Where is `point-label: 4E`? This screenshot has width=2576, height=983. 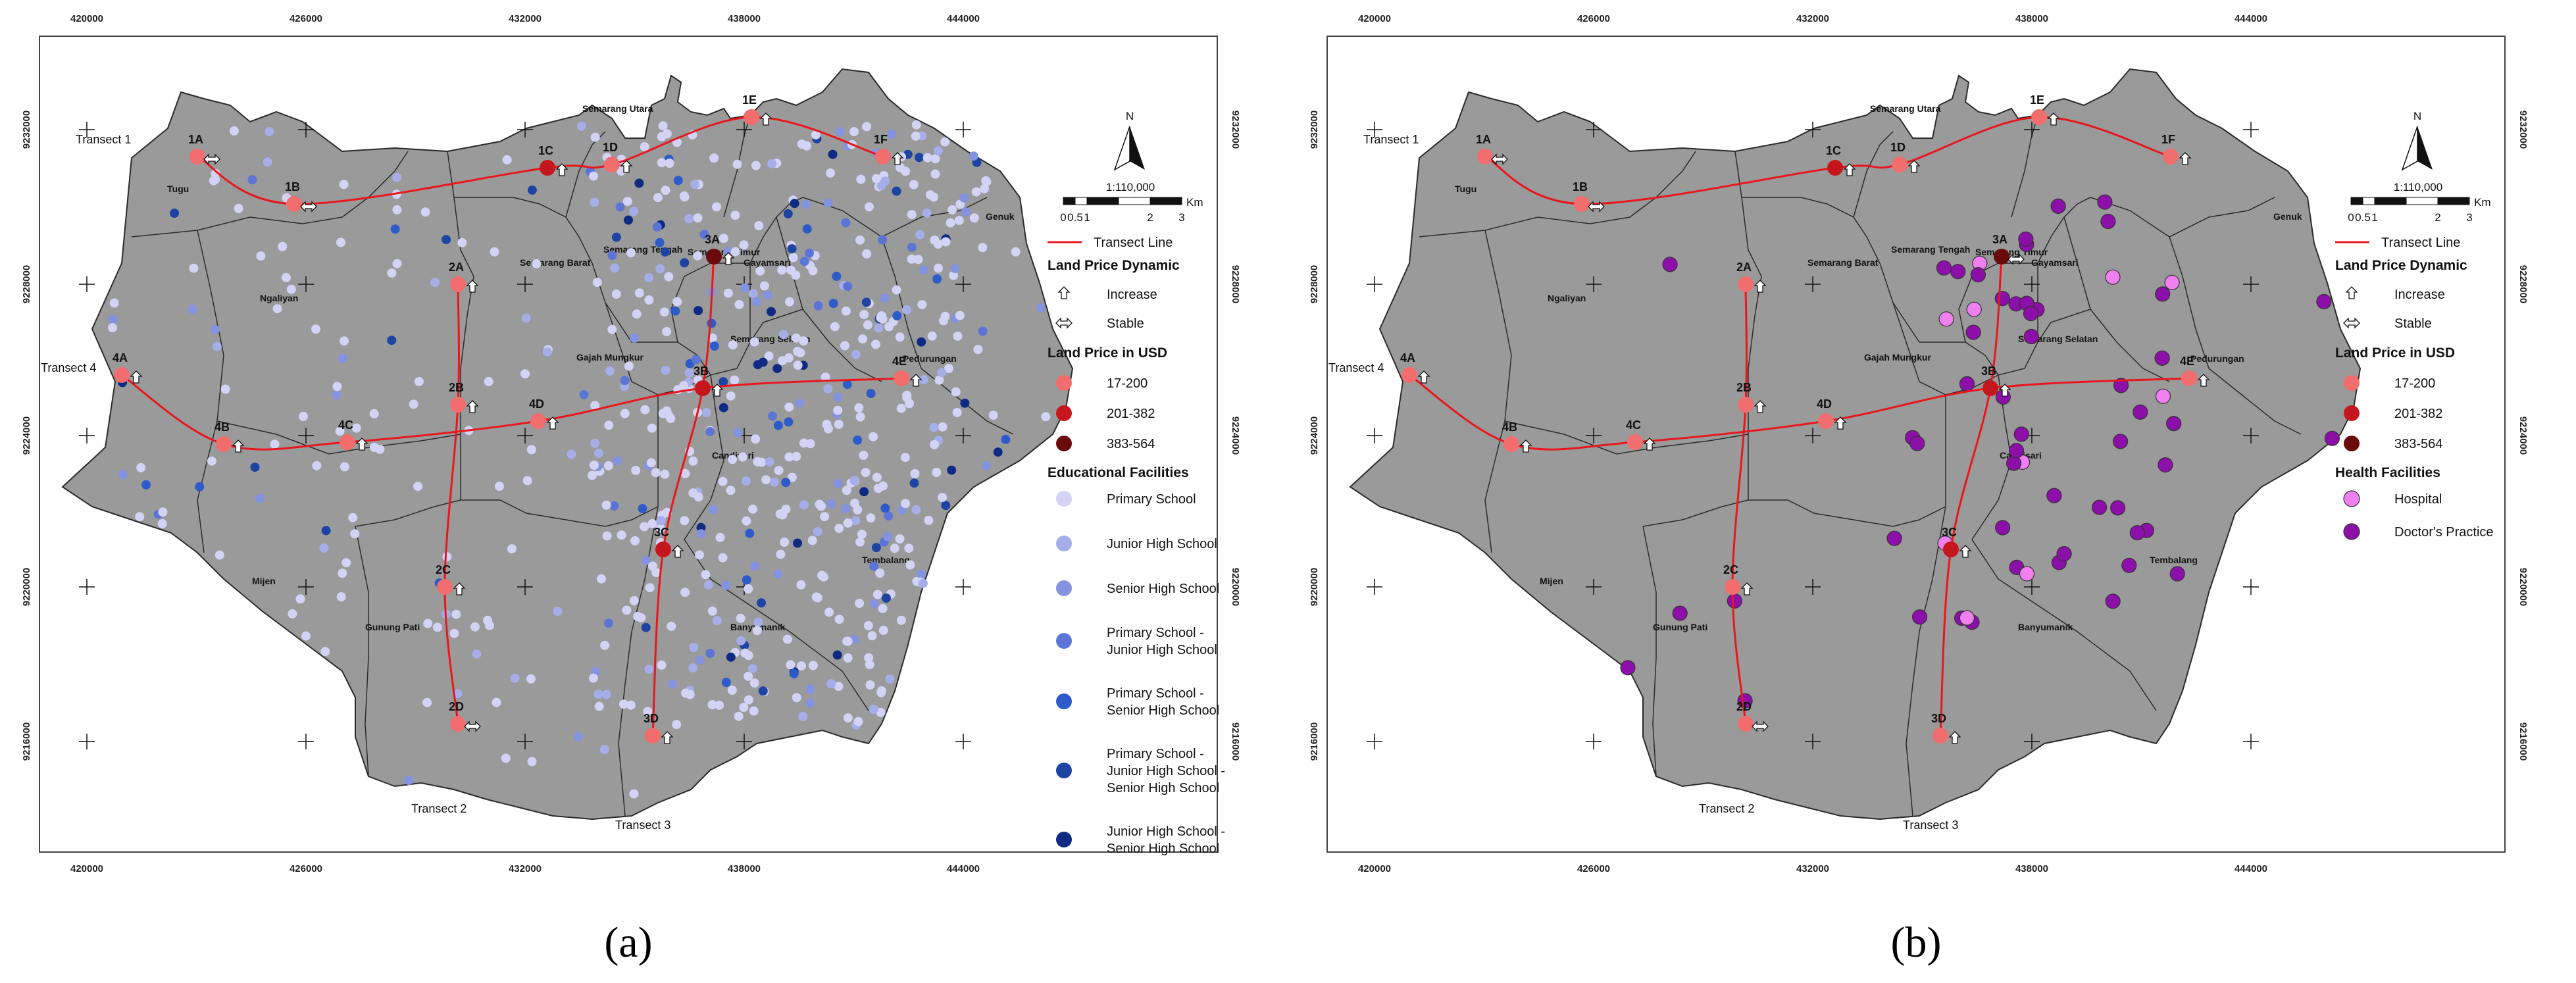 point-label: 4E is located at coordinates (899, 361).